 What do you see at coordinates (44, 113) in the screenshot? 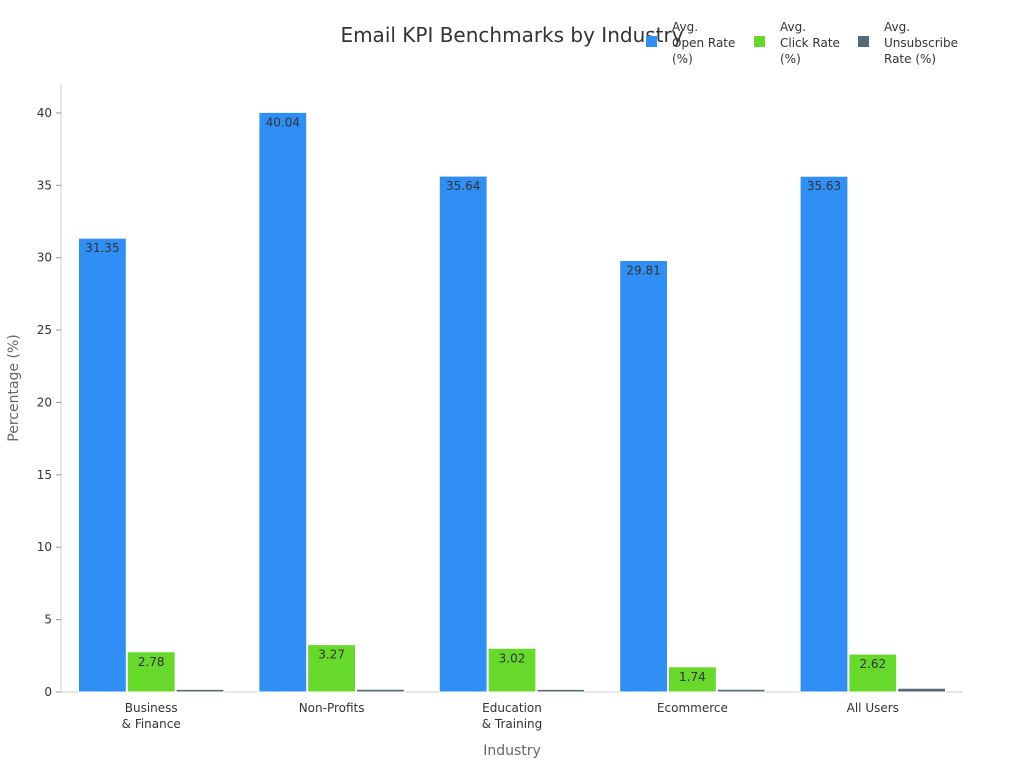
I see `y-tick-label: 40` at bounding box center [44, 113].